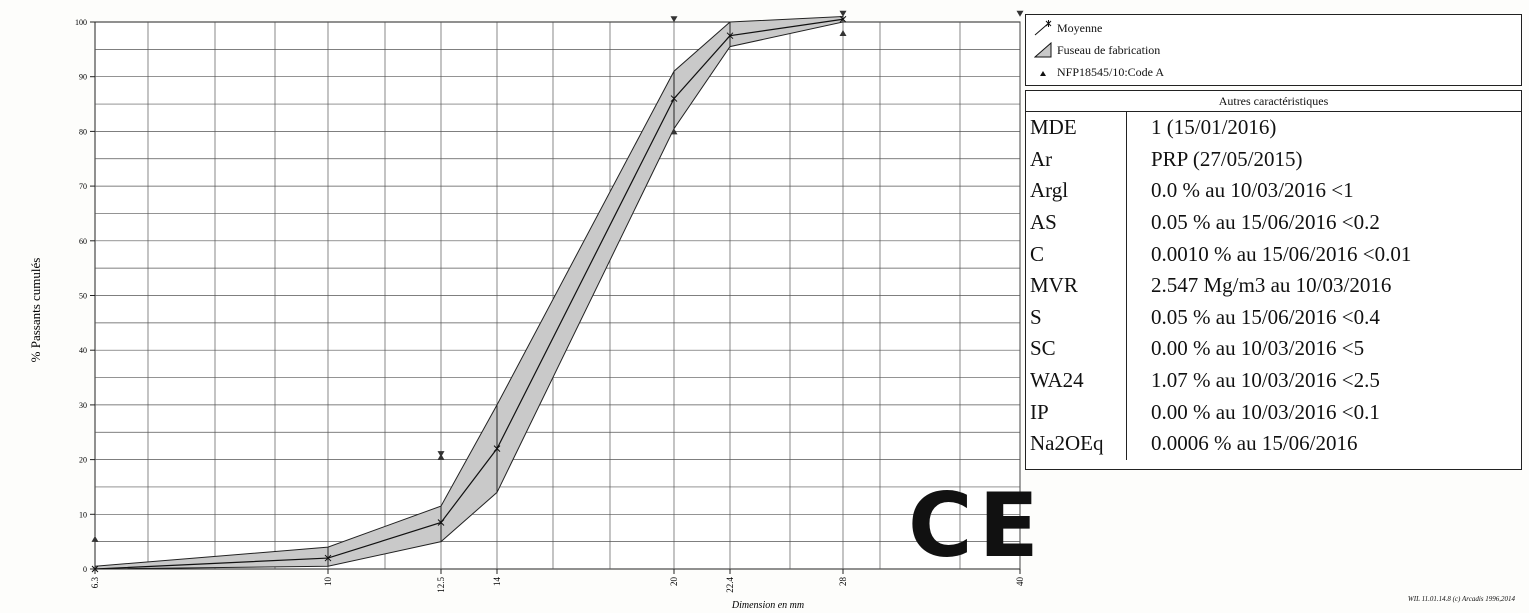 This screenshot has height=613, width=1529. Describe the element at coordinates (83, 131) in the screenshot. I see `y-tick-label: 80` at that location.